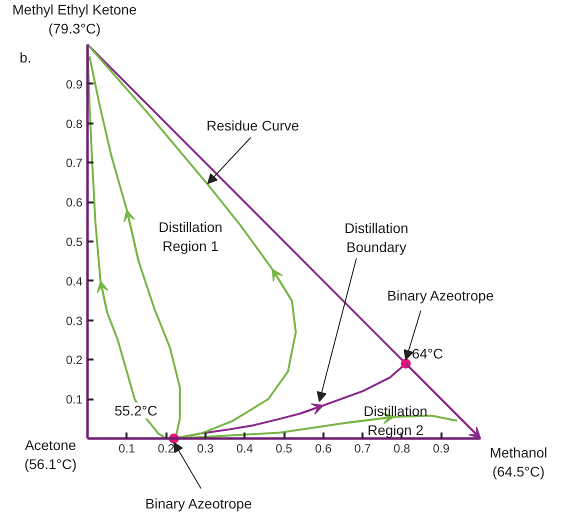  What do you see at coordinates (519, 462) in the screenshot?
I see `annotation: Methanol (64.5°C)` at bounding box center [519, 462].